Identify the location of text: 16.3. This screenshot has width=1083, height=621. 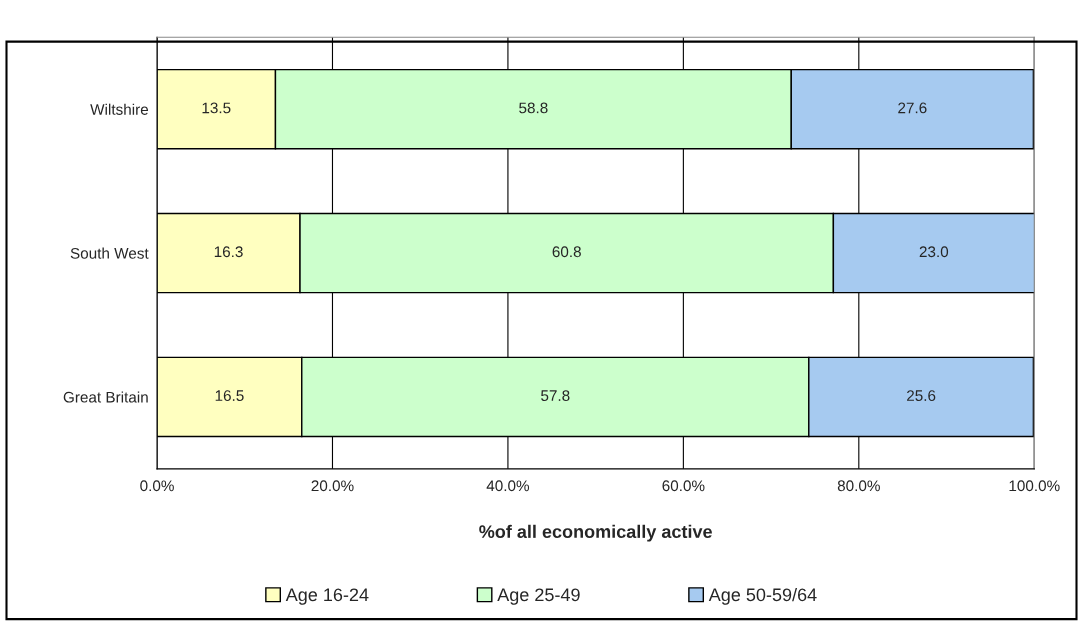
(228, 252).